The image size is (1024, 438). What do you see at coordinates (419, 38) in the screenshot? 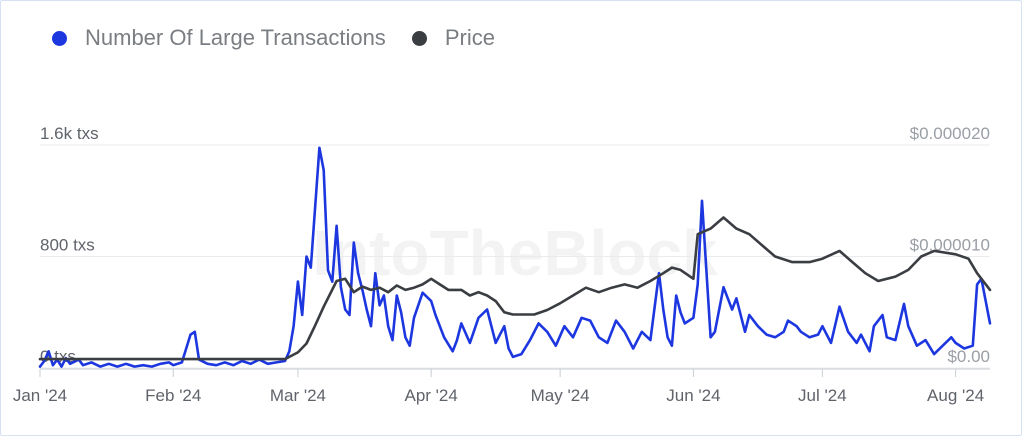
I see `legend-dot-price` at bounding box center [419, 38].